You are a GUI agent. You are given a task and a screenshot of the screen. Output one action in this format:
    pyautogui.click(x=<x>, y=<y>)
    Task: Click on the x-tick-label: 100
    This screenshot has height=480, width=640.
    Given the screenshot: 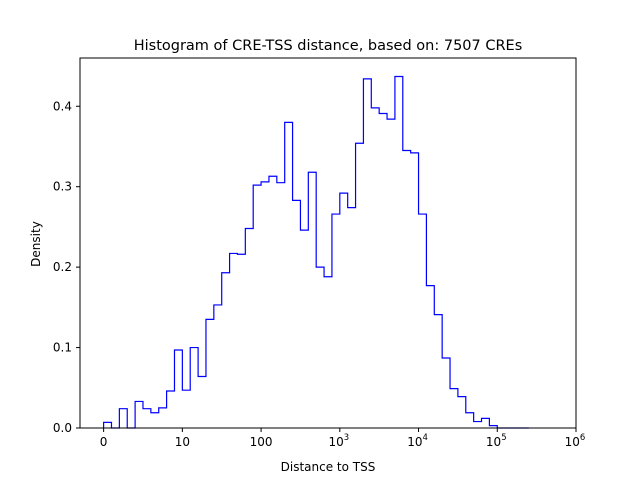 What is the action you would take?
    pyautogui.click(x=261, y=442)
    